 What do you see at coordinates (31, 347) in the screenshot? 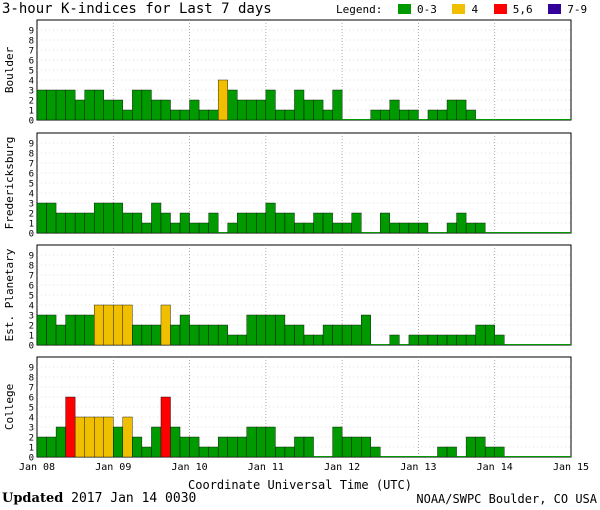
I see `y-tick-label: 0` at bounding box center [31, 347].